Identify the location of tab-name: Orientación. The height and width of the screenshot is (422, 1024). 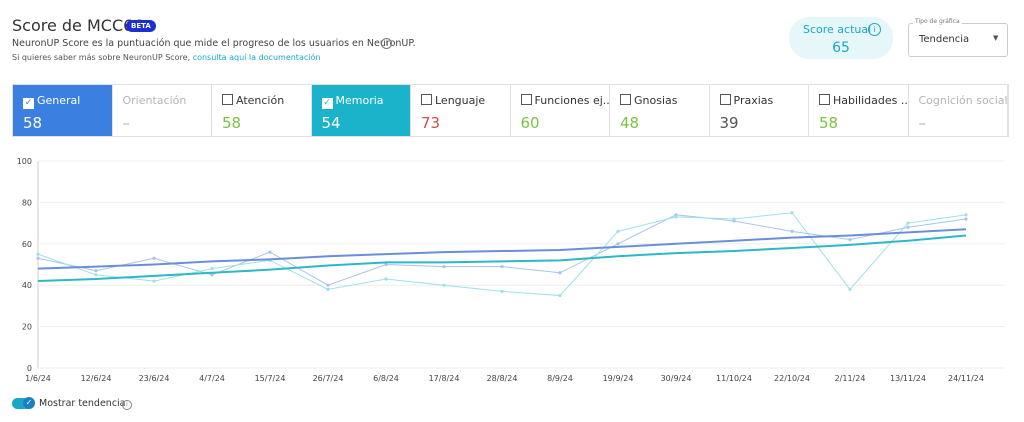
(167, 100).